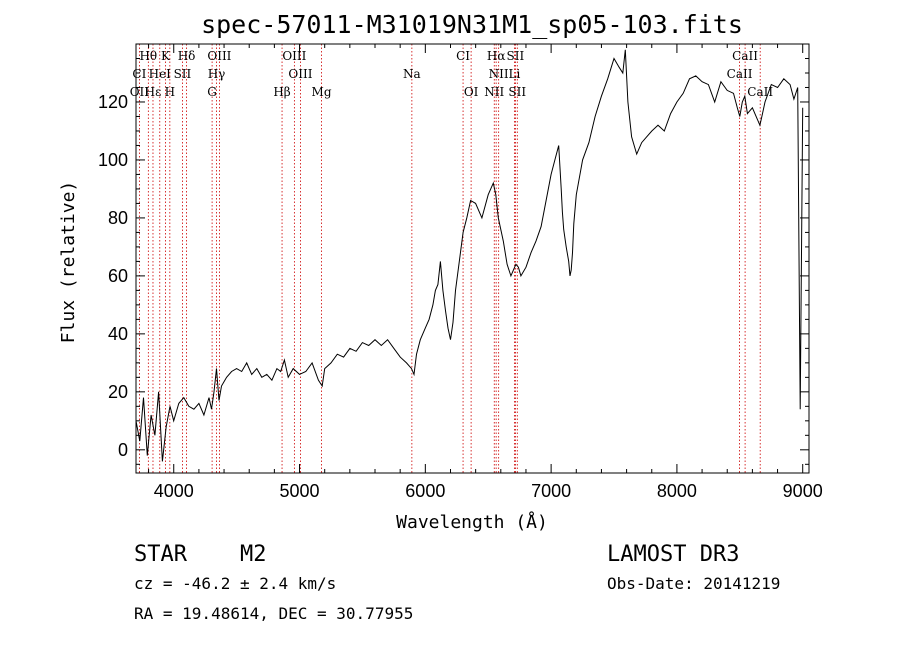 The width and height of the screenshot is (900, 649). Describe the element at coordinates (118, 392) in the screenshot. I see `y-tick-label: 20` at that location.